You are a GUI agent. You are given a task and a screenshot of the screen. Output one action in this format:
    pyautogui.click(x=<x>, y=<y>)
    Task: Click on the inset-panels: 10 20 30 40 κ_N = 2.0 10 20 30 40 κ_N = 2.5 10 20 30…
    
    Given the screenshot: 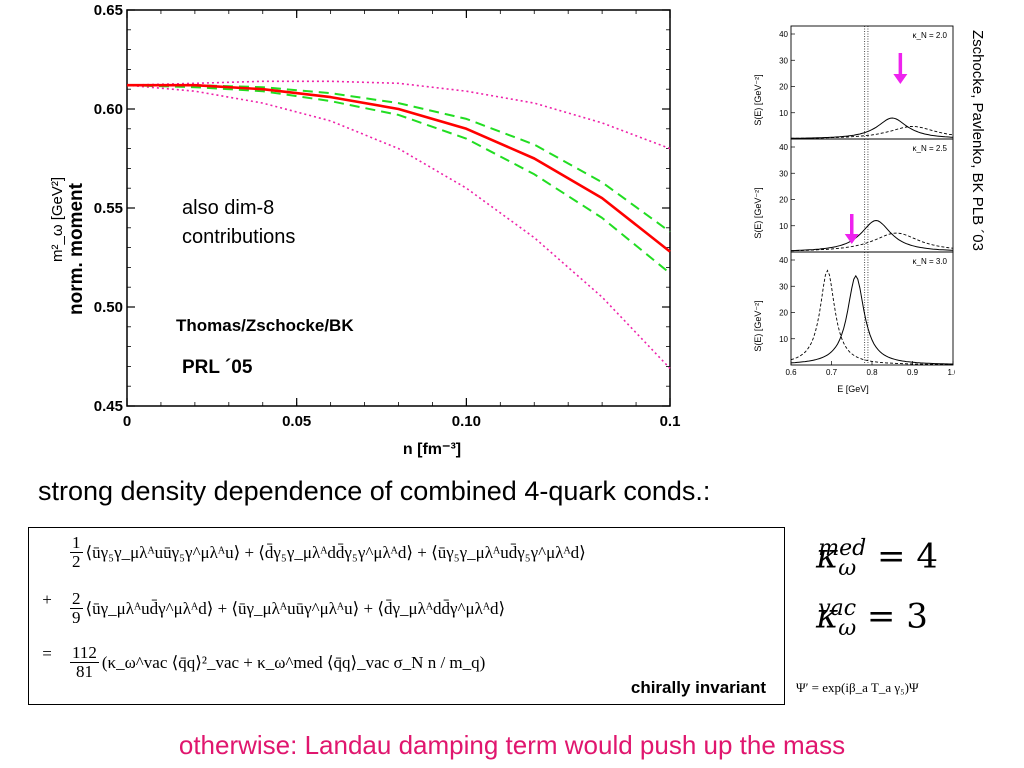 What is the action you would take?
    pyautogui.click(x=867, y=201)
    